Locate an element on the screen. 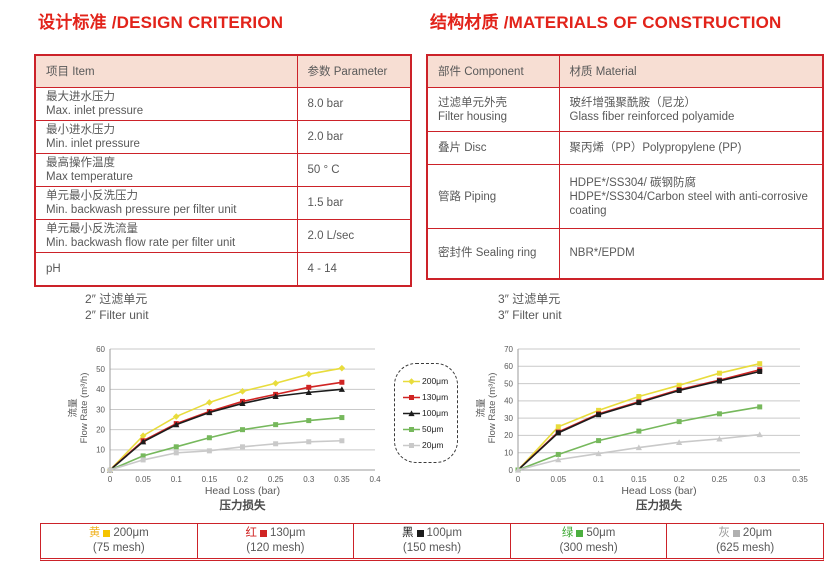  series-20μm is located at coordinates (638, 452).